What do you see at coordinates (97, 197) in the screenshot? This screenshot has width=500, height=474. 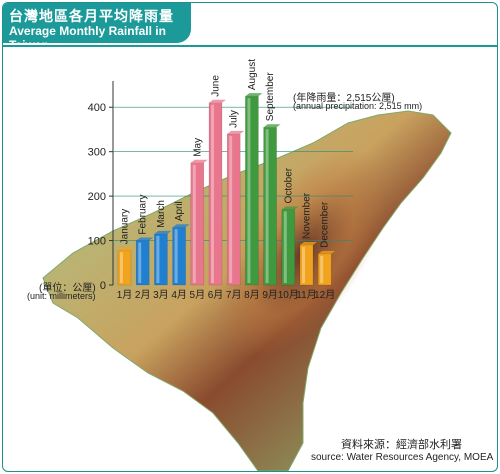 I see `y-tick-label: 200` at bounding box center [97, 197].